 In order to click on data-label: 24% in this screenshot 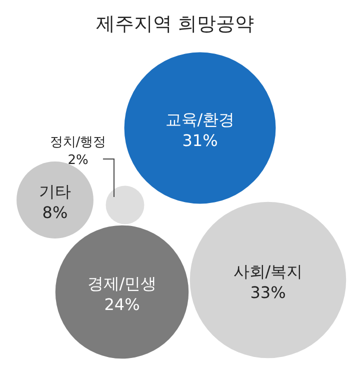, I will do `click(122, 304)`.